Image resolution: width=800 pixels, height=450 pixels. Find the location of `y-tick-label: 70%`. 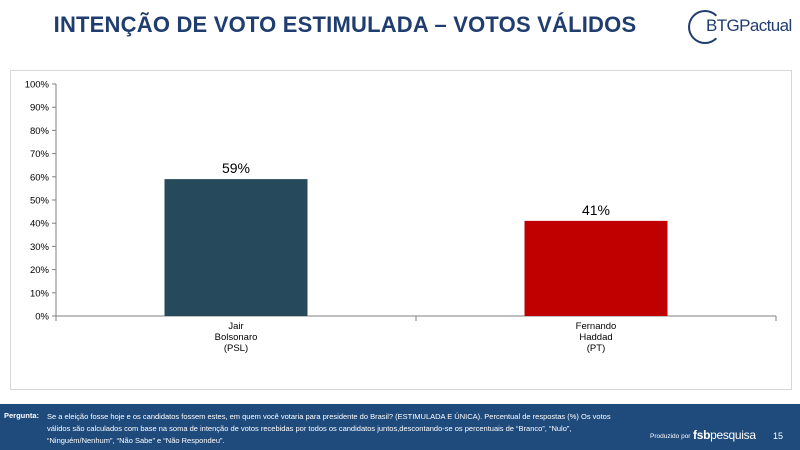

y-tick-label: 70% is located at coordinates (40, 154).